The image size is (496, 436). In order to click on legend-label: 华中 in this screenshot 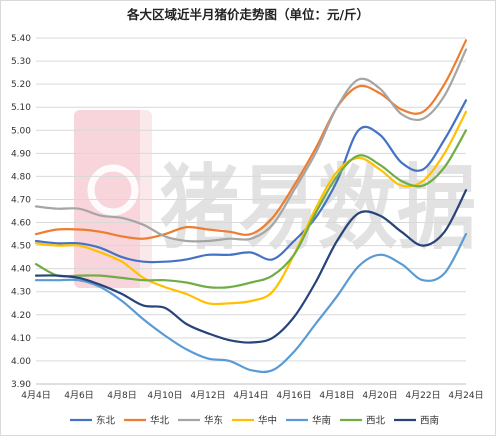, I will do `click(267, 421)`.